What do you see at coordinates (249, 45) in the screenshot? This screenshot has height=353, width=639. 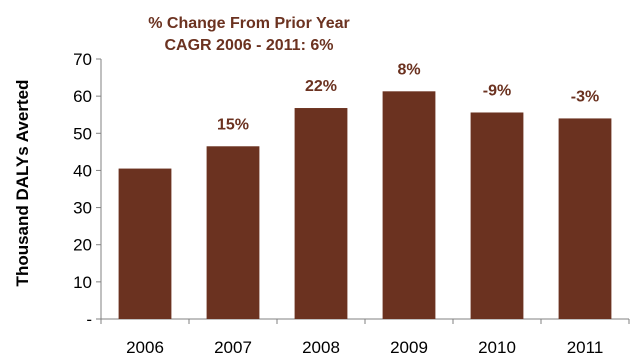 I see `annotation-cagr-label: CAGR 2006 - 2011: 6%` at bounding box center [249, 45].